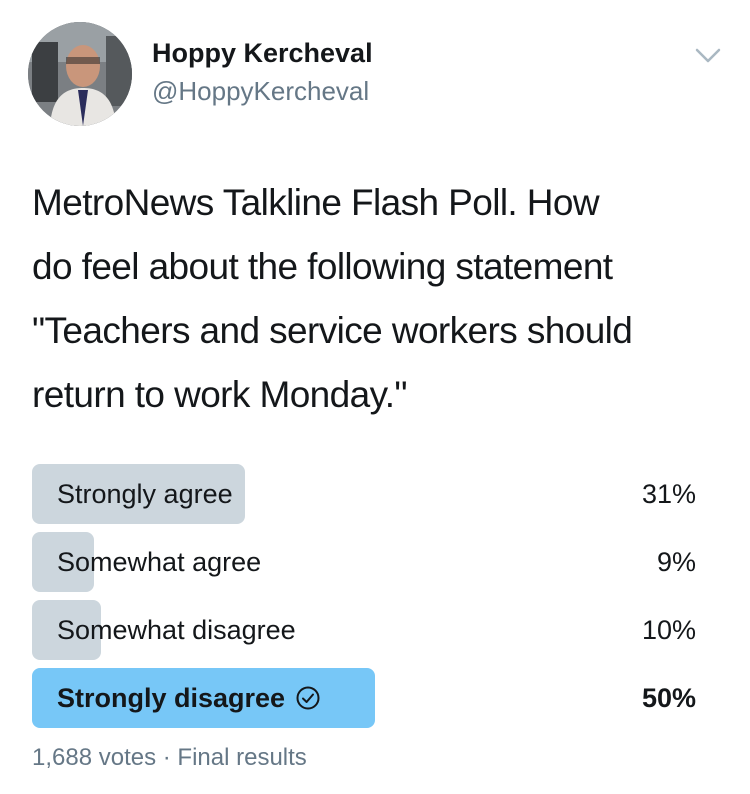 The height and width of the screenshot is (794, 750). What do you see at coordinates (308, 698) in the screenshot?
I see `check-circle-icon` at bounding box center [308, 698].